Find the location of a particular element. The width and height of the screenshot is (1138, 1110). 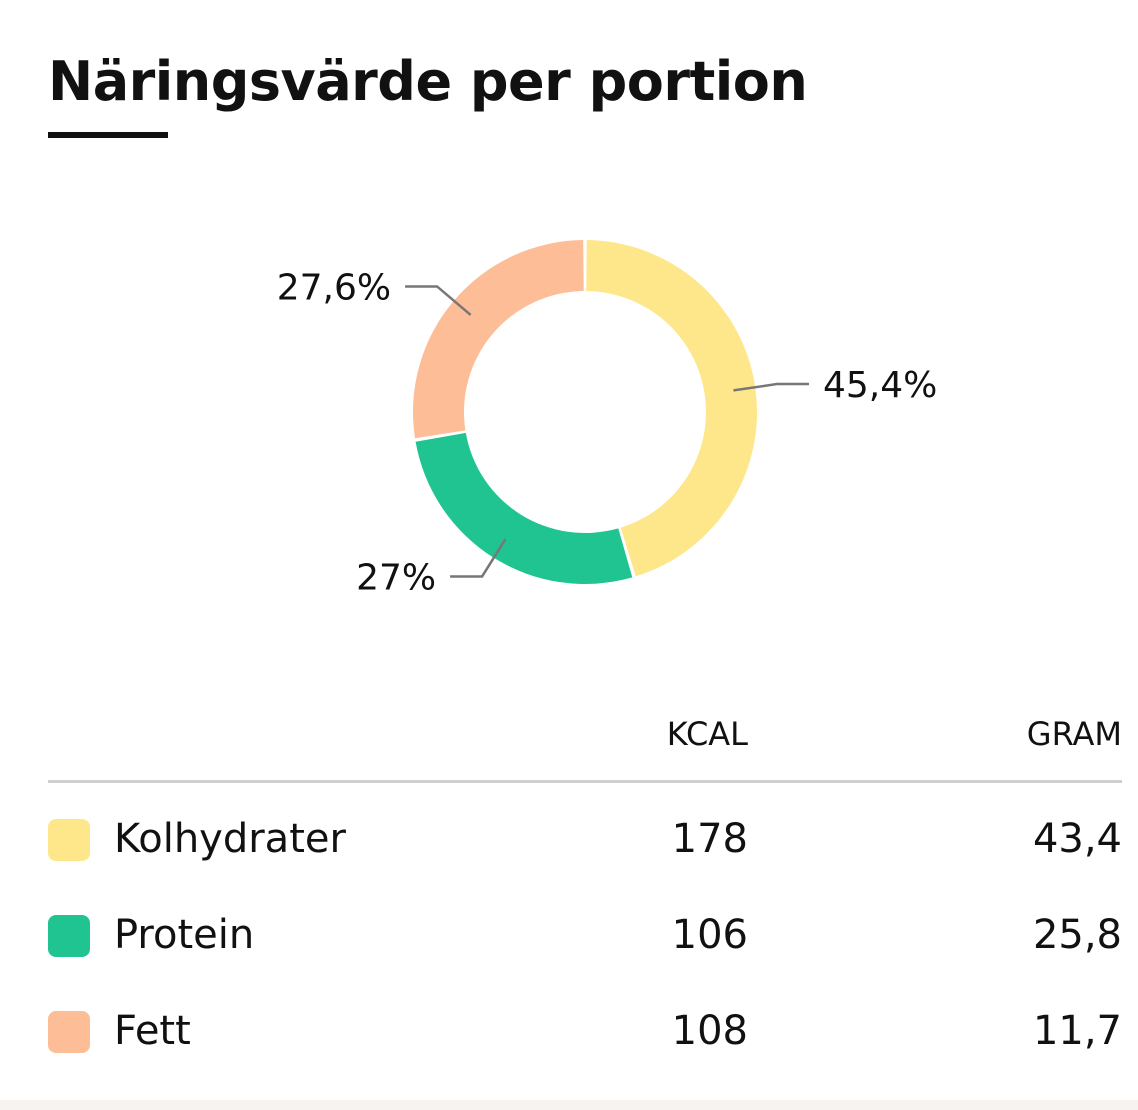

table-row-kolhydrater: Kolhydrater 178 43,4 is located at coordinates (585, 839).